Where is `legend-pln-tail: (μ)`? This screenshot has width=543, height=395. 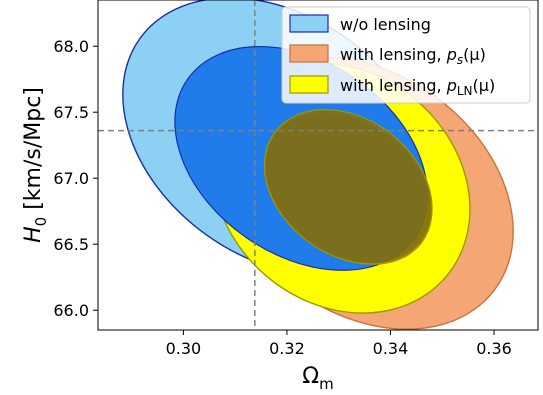
legend-pln-tail: (μ) is located at coordinates (484, 85).